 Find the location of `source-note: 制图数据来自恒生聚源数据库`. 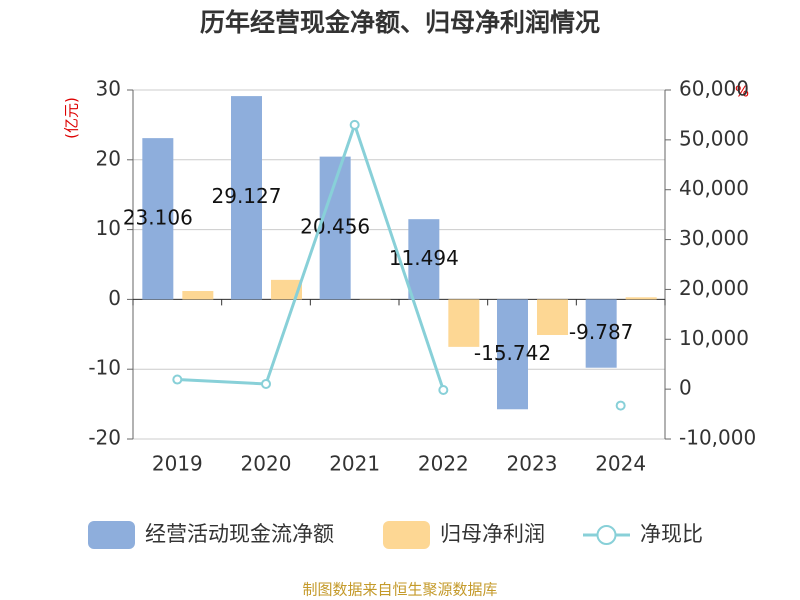

source-note: 制图数据来自恒生聚源数据库 is located at coordinates (399, 590).